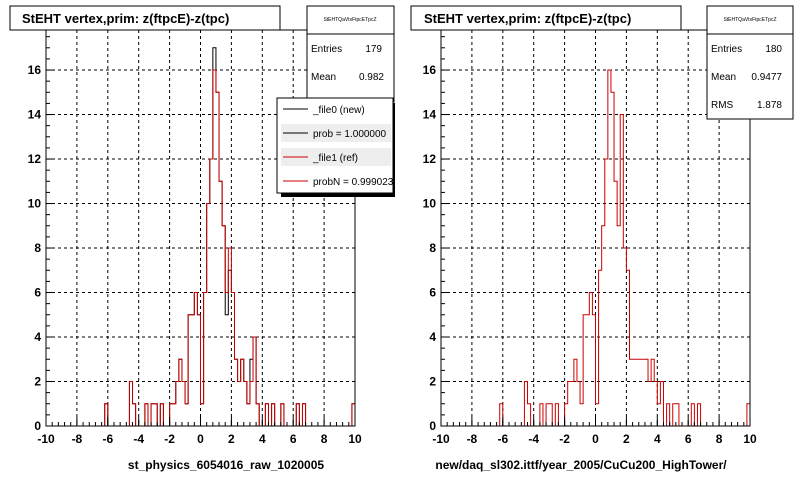  What do you see at coordinates (335, 158) in the screenshot?
I see `legend-entry-ref: _file1 (ref)` at bounding box center [335, 158].